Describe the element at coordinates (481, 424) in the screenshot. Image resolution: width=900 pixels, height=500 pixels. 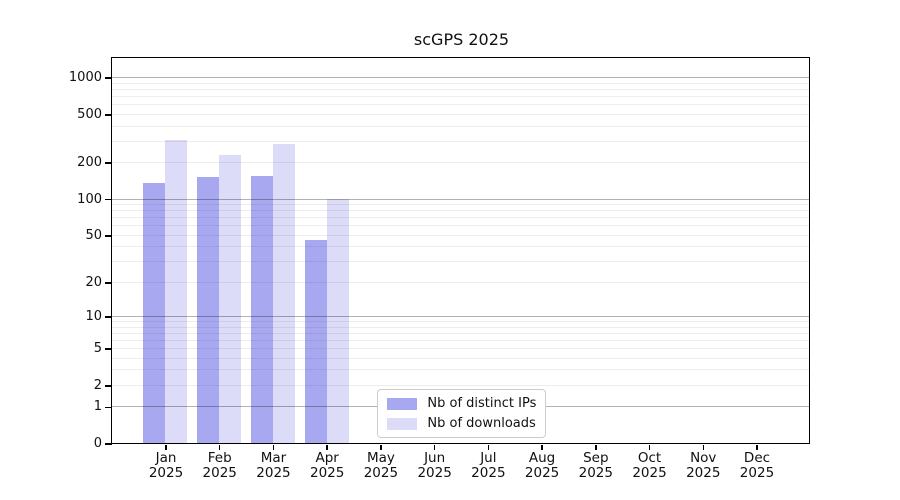
I see `legend-label: Nb of downloads` at that location.